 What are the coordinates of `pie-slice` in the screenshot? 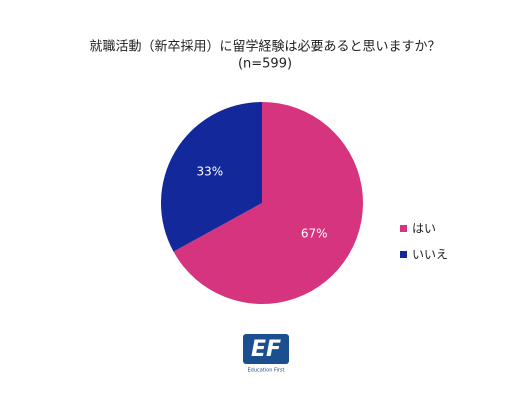 It's located at (211, 176).